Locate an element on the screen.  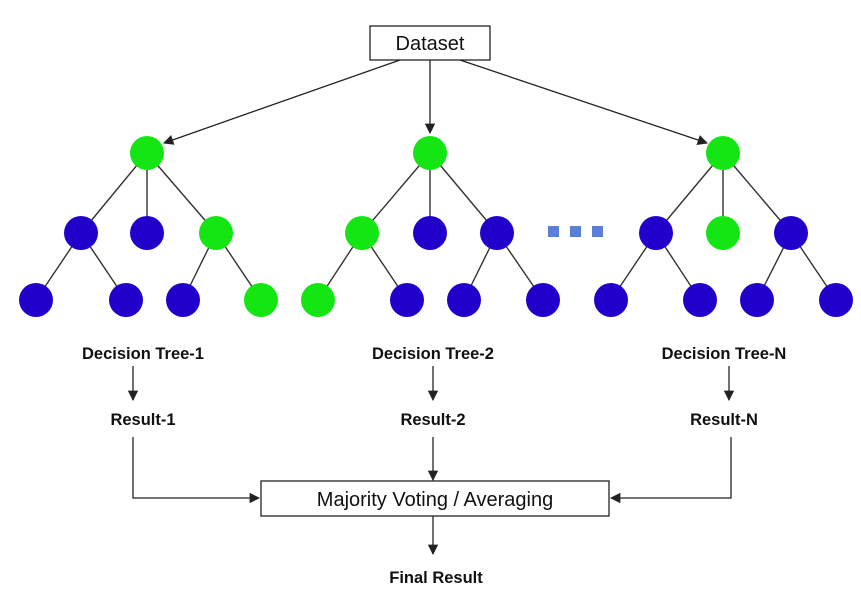
tree-n-label: Decision Tree-N is located at coordinates (724, 354).